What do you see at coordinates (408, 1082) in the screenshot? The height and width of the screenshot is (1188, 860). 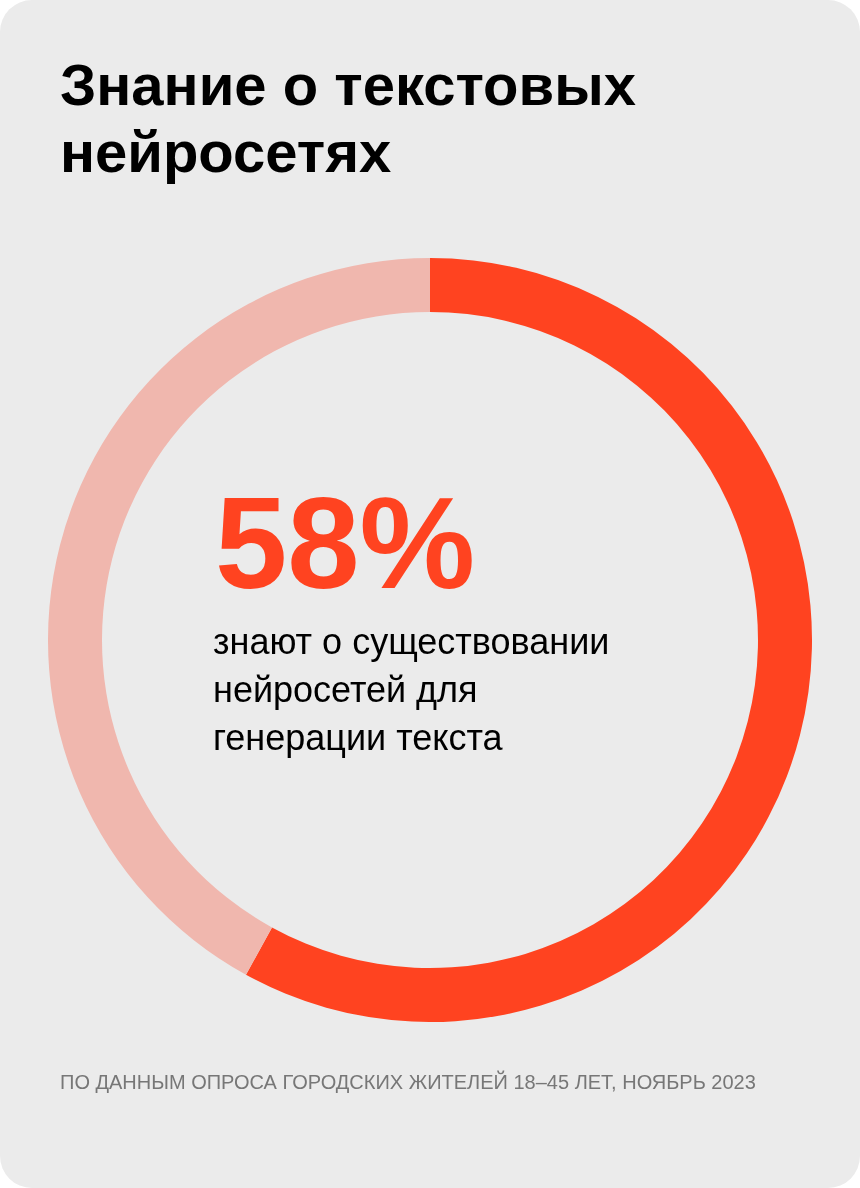 I see `text: ПО ДАННЫМ ОПРОСА ГОРОДСКИХ ЖИТЕЛЕЙ 18–45 ЛЕТ, НОЯБРЬ 2023` at bounding box center [408, 1082].